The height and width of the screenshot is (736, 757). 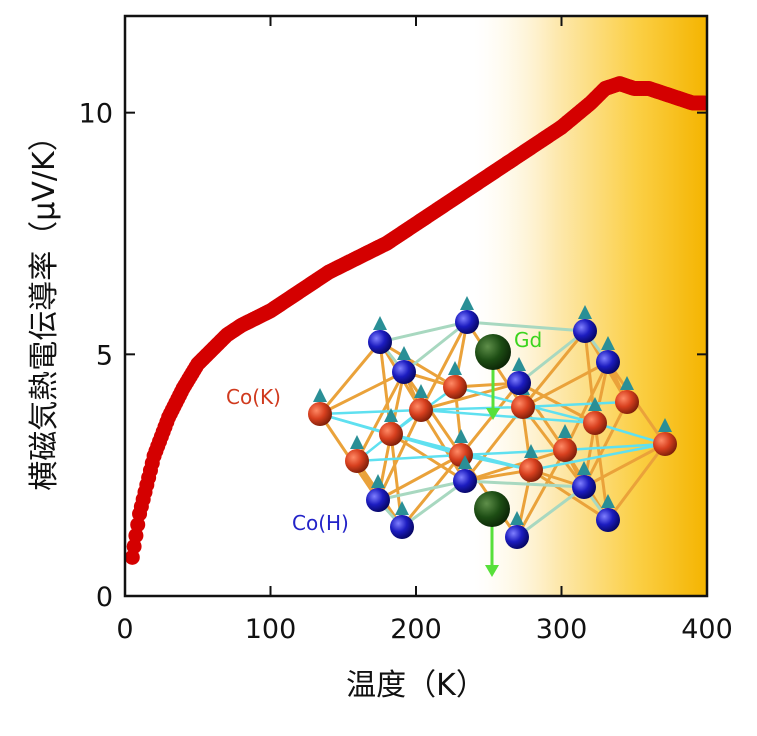 I want to click on label-gd: Gd, so click(x=528, y=340).